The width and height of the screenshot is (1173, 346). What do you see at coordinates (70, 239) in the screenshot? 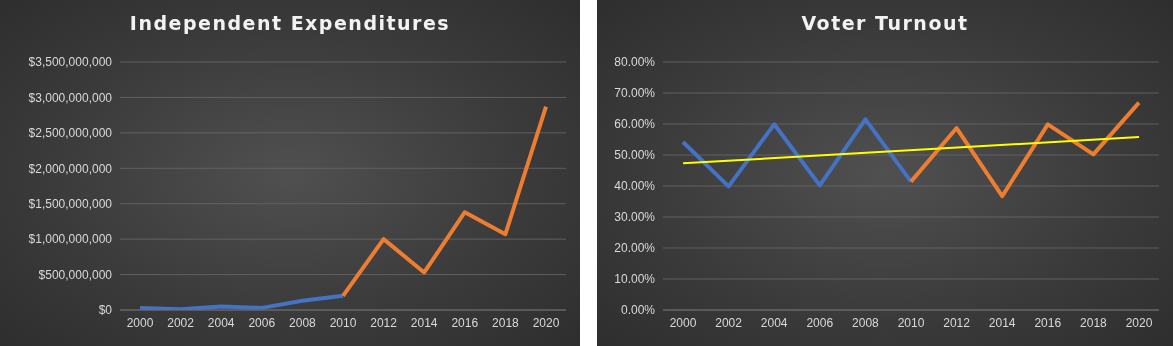
I see `y-tick-label: $1,000,000,000` at bounding box center [70, 239].